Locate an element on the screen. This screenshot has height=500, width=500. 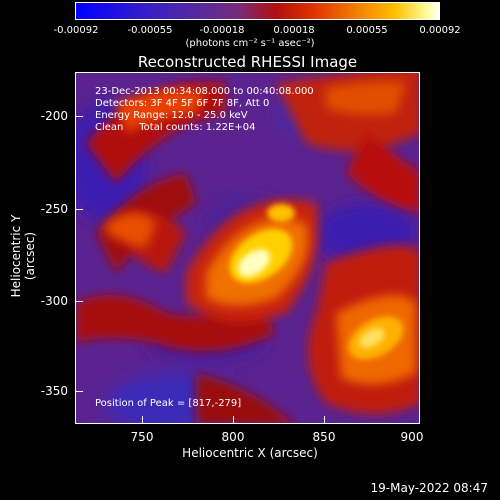
peak-position-label: Position of Peak = [817,-279] is located at coordinates (168, 403).